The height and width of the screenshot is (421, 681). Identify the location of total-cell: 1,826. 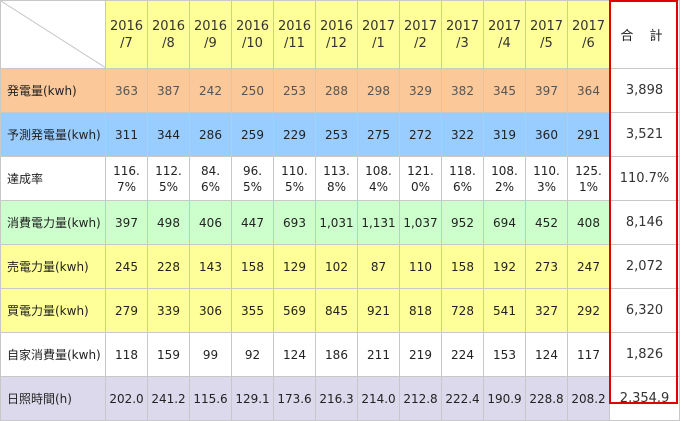
(644, 354).